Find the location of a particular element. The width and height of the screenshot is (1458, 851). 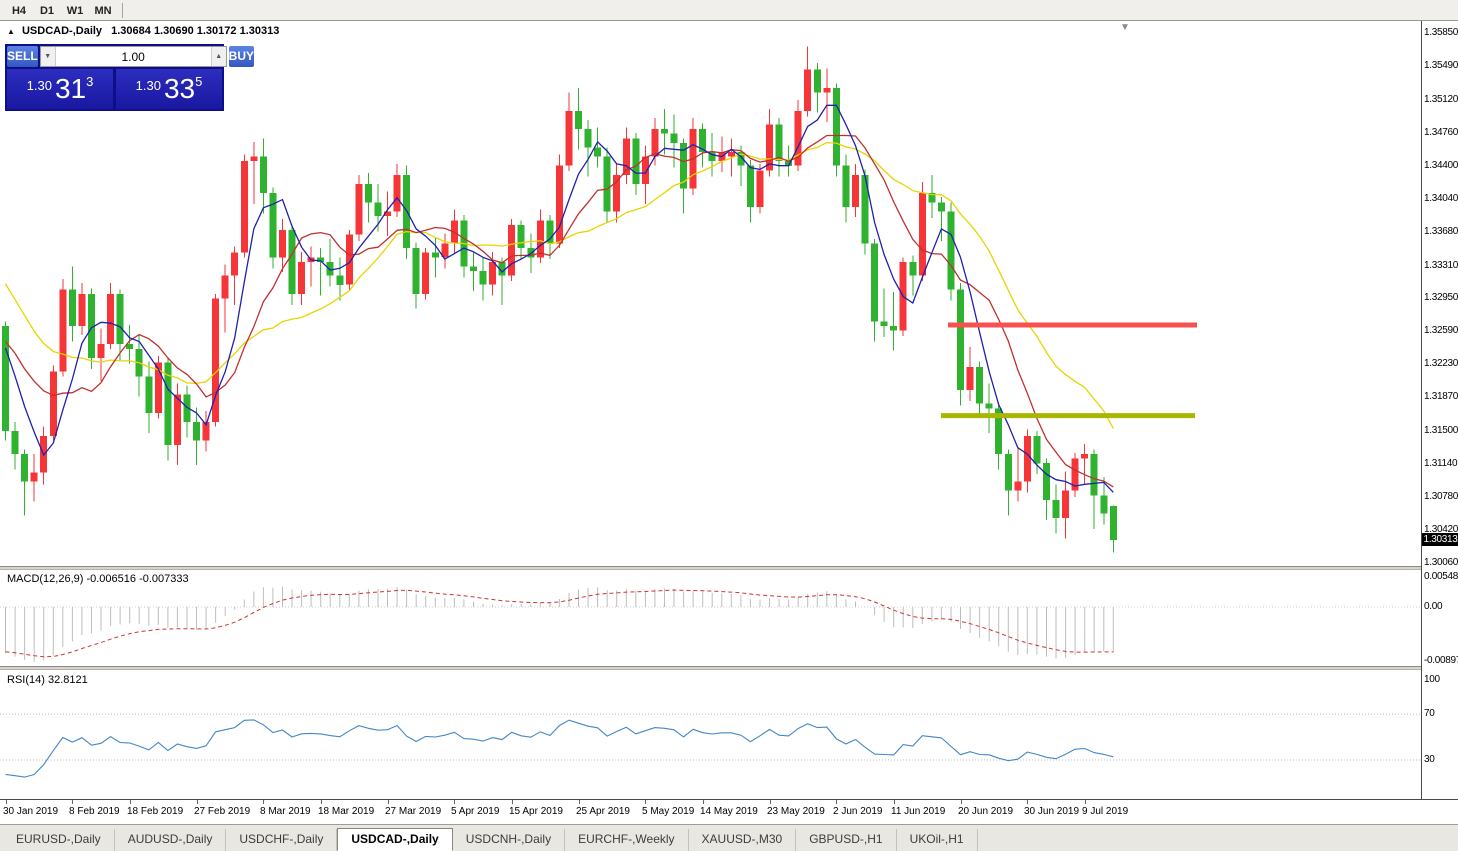

date-label: 20 Jun 2019 is located at coordinates (986, 811).